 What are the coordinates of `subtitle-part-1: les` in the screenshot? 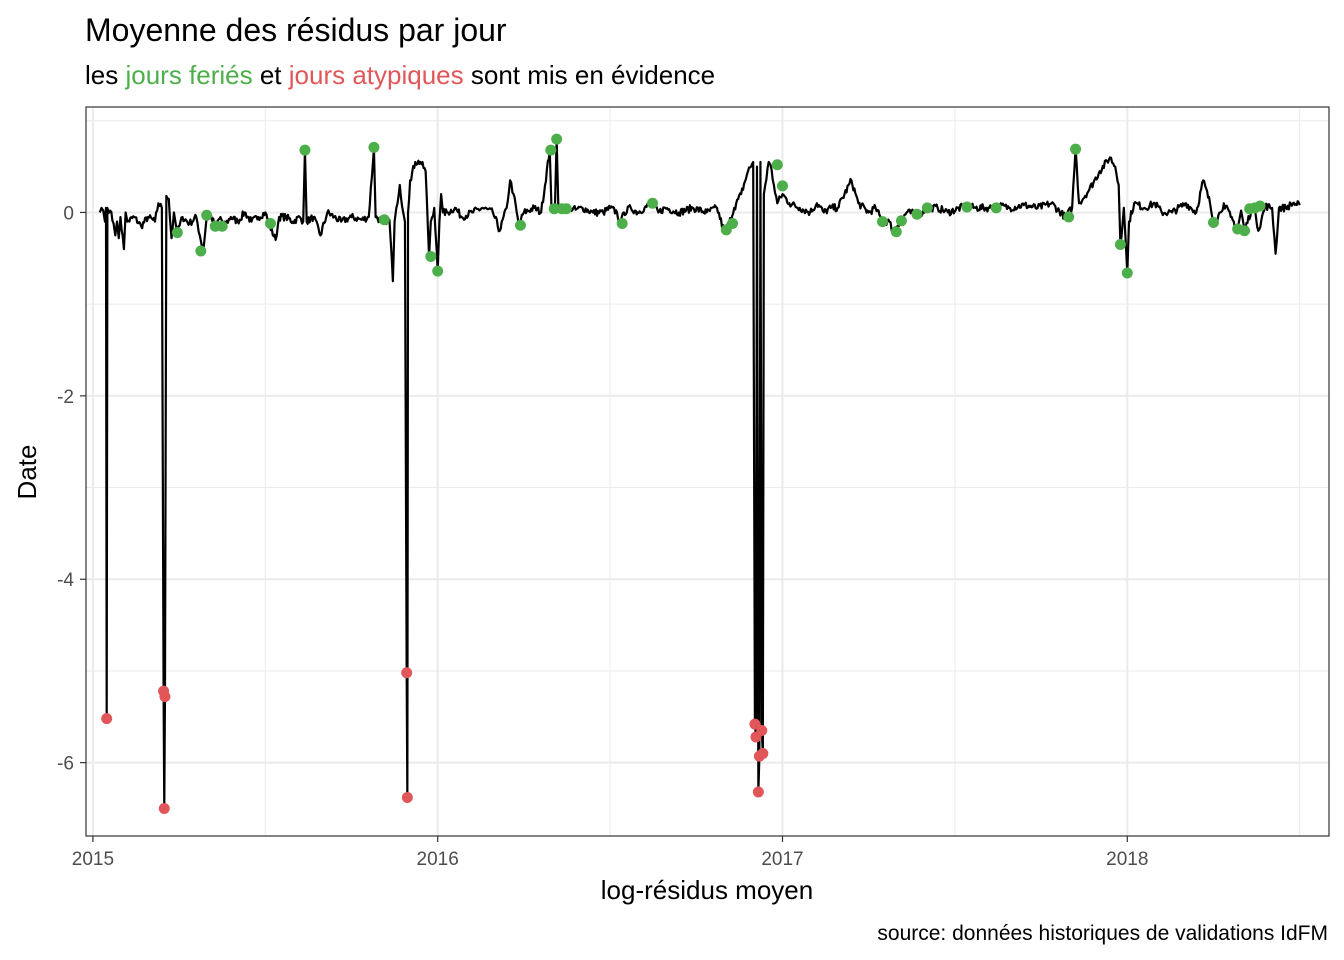 It's located at (105, 75).